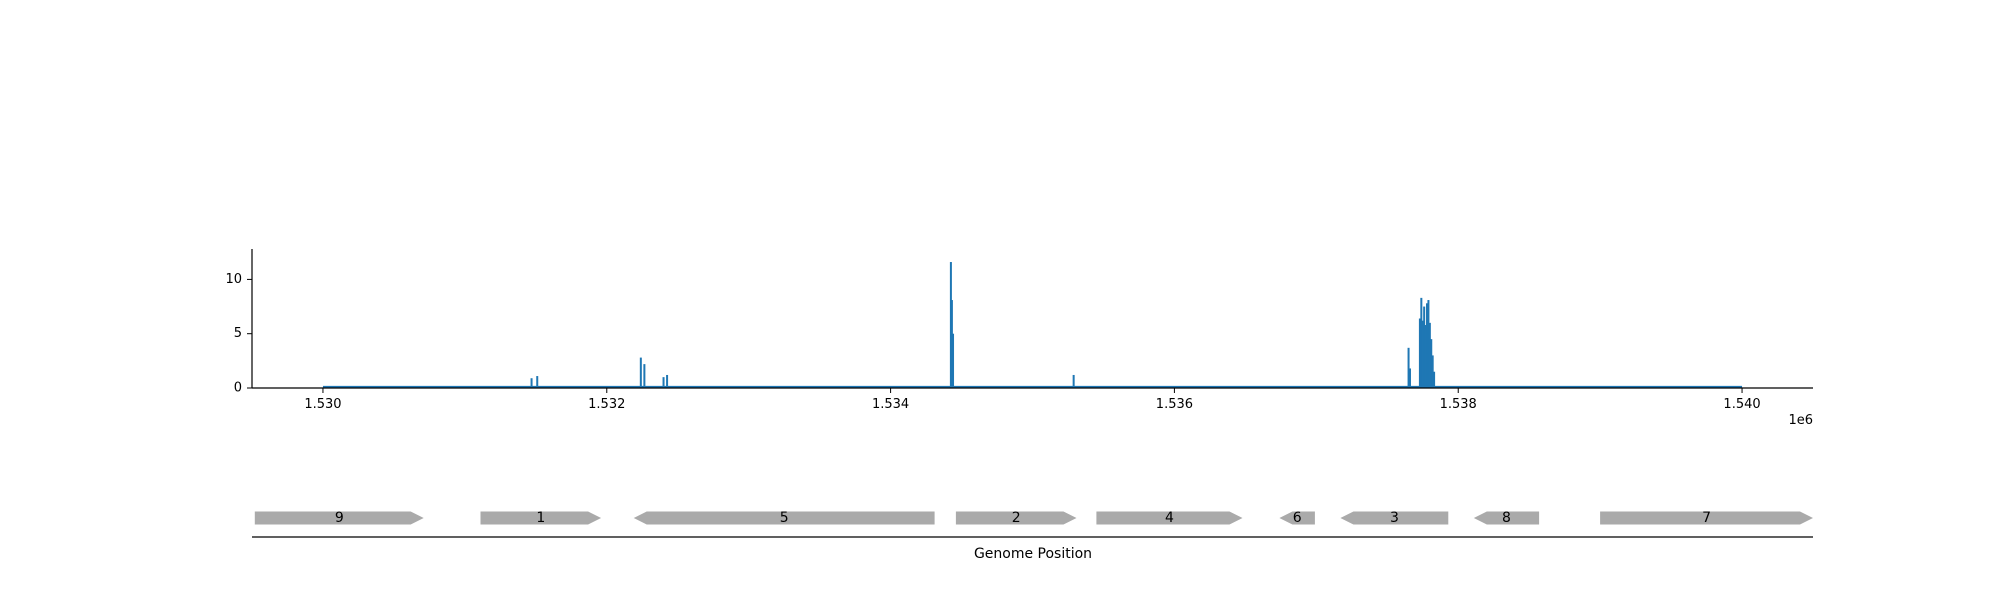 The width and height of the screenshot is (2000, 600). I want to click on gene-label: 8, so click(1506, 518).